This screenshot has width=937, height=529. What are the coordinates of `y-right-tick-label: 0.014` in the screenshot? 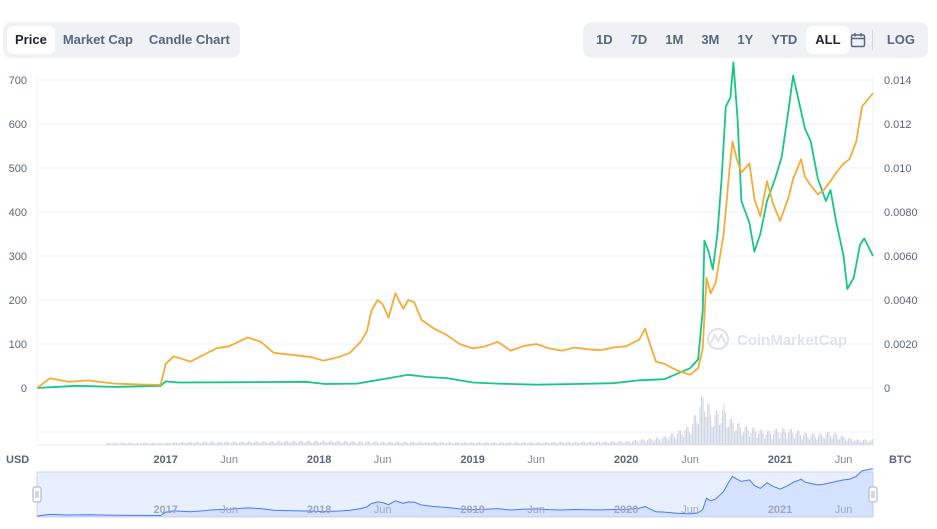 It's located at (898, 81).